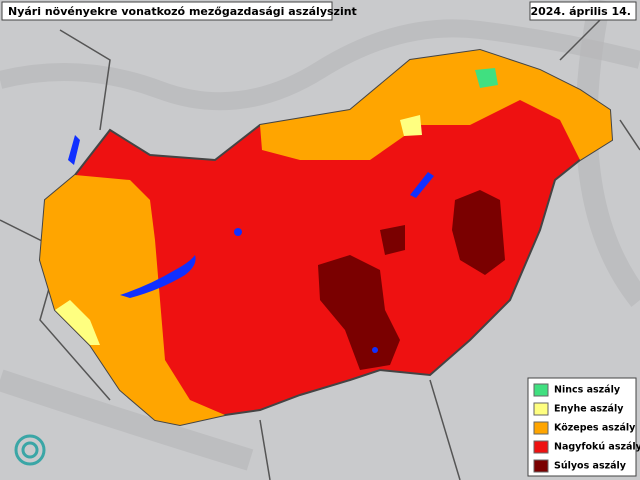  I want to click on date-box, so click(583, 11).